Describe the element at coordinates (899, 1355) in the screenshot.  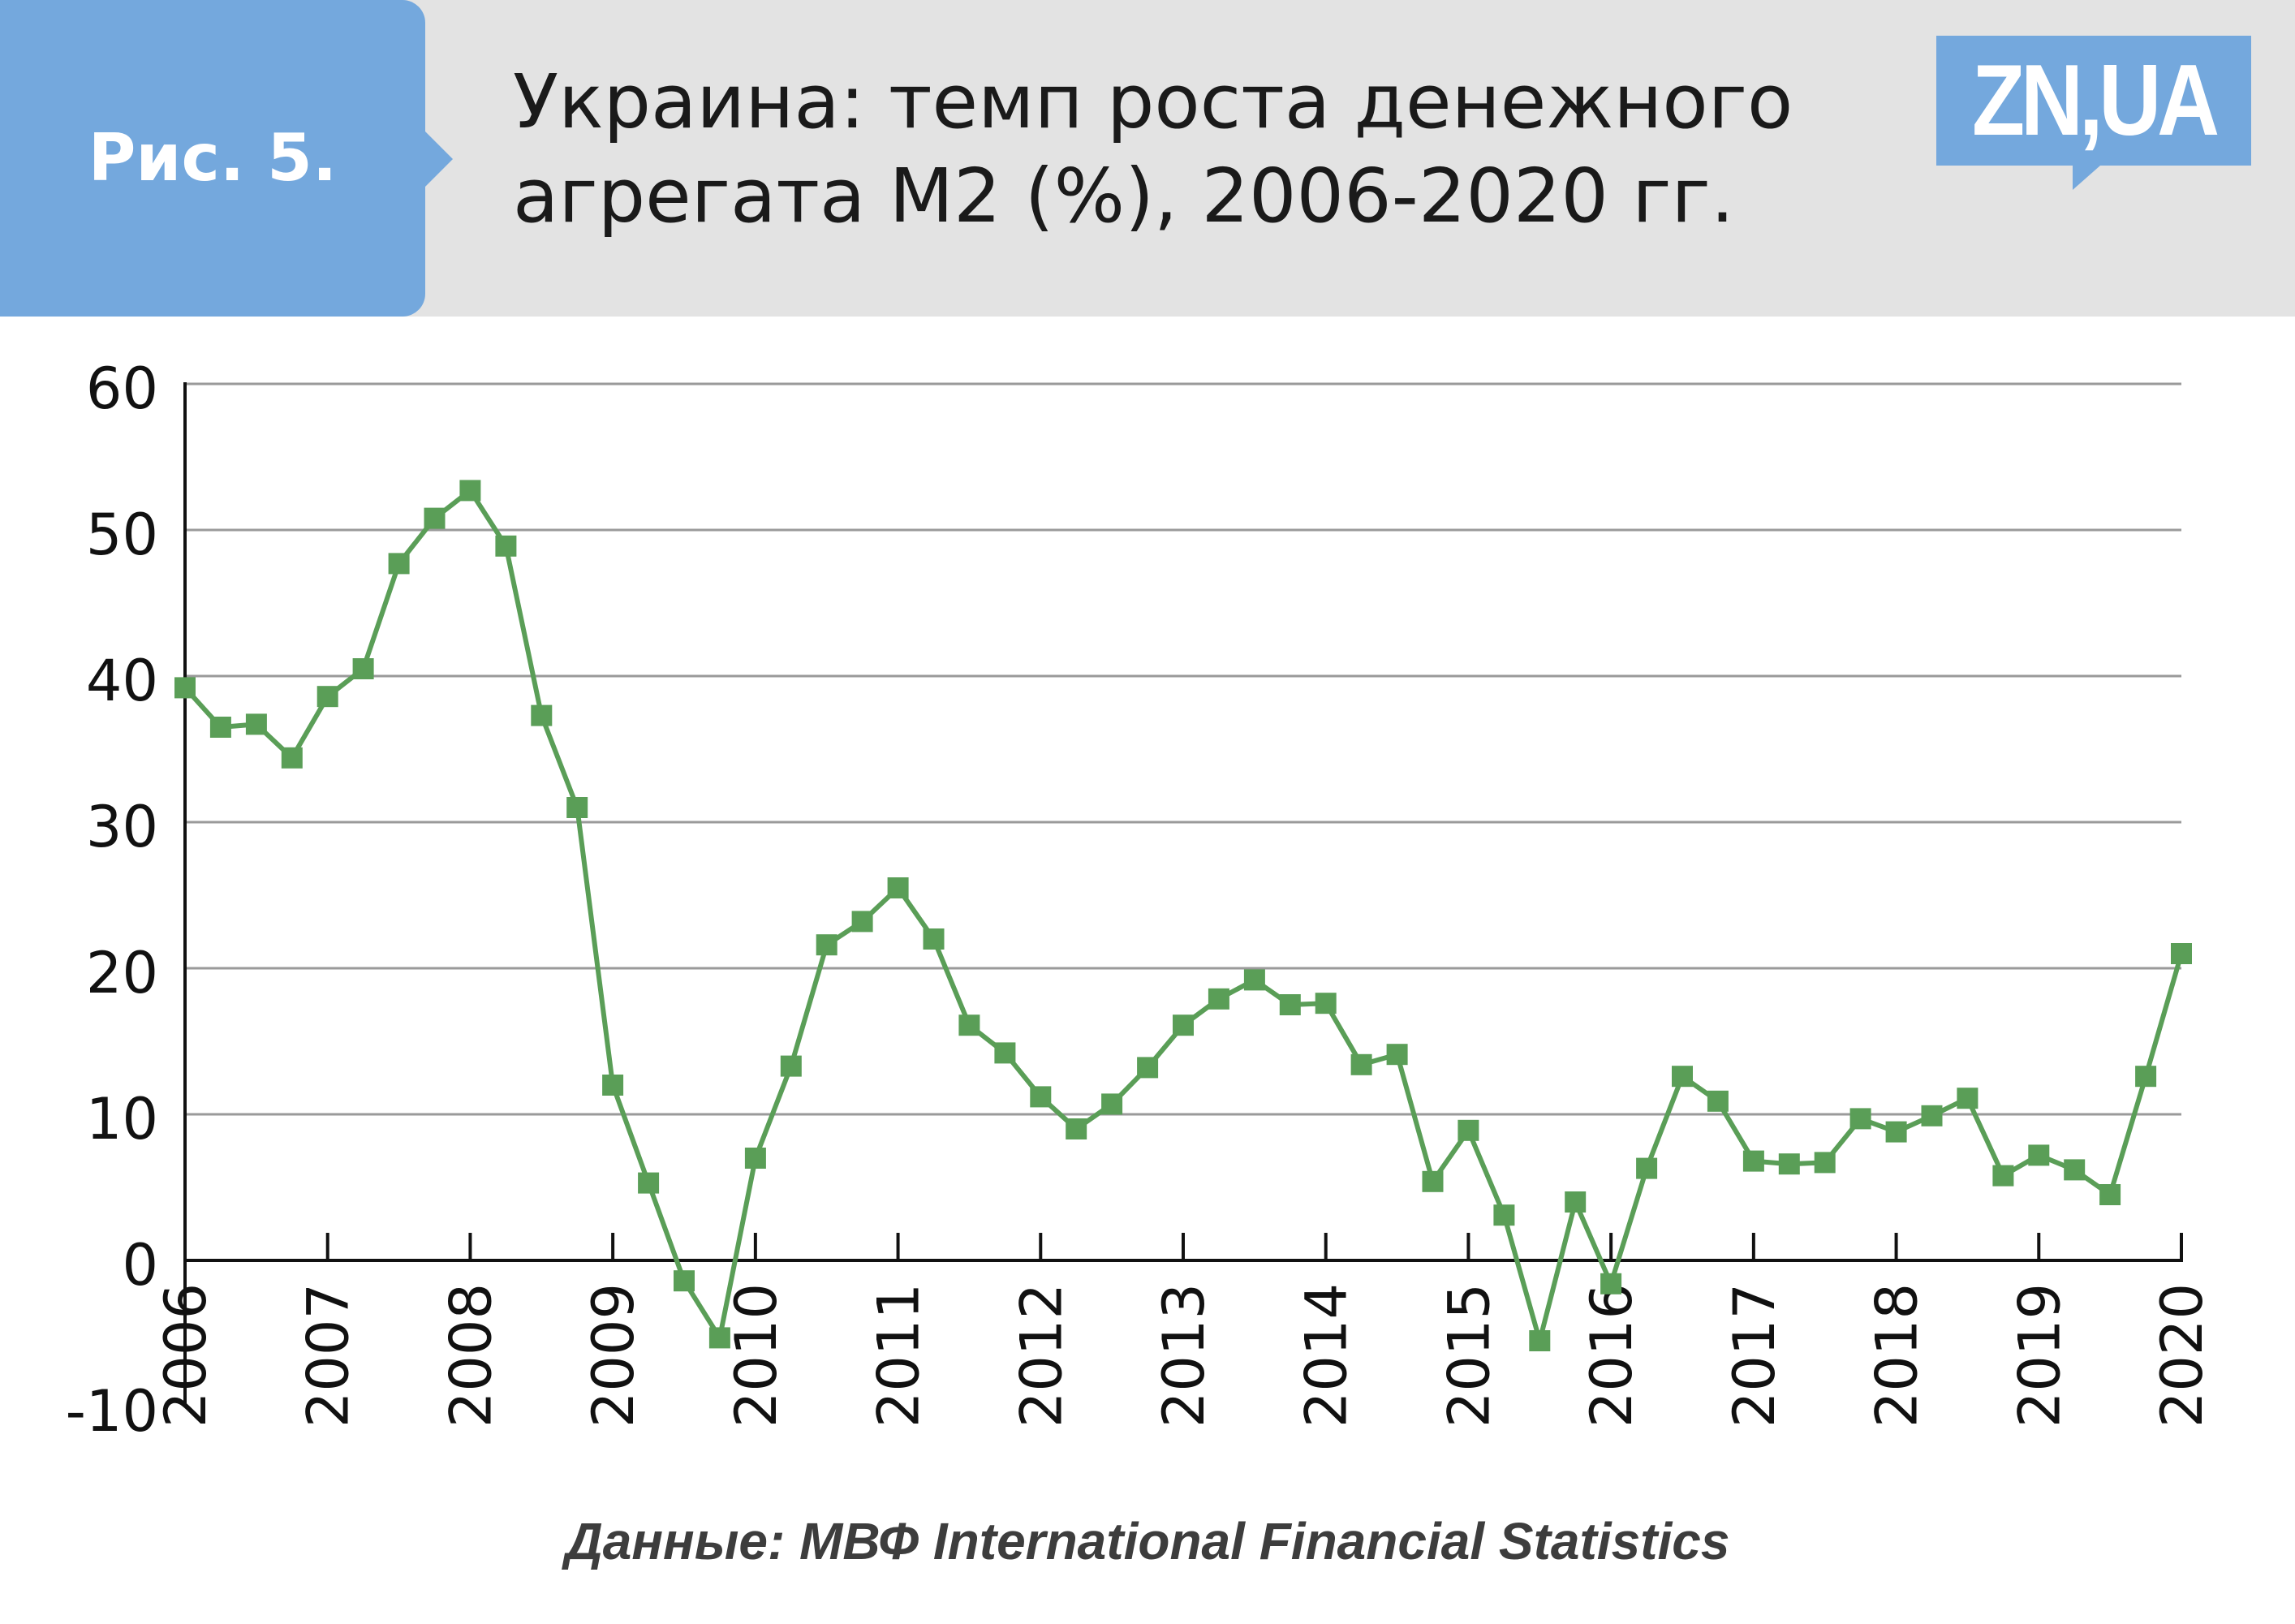
I see `x-tick-label: 2011` at that location.